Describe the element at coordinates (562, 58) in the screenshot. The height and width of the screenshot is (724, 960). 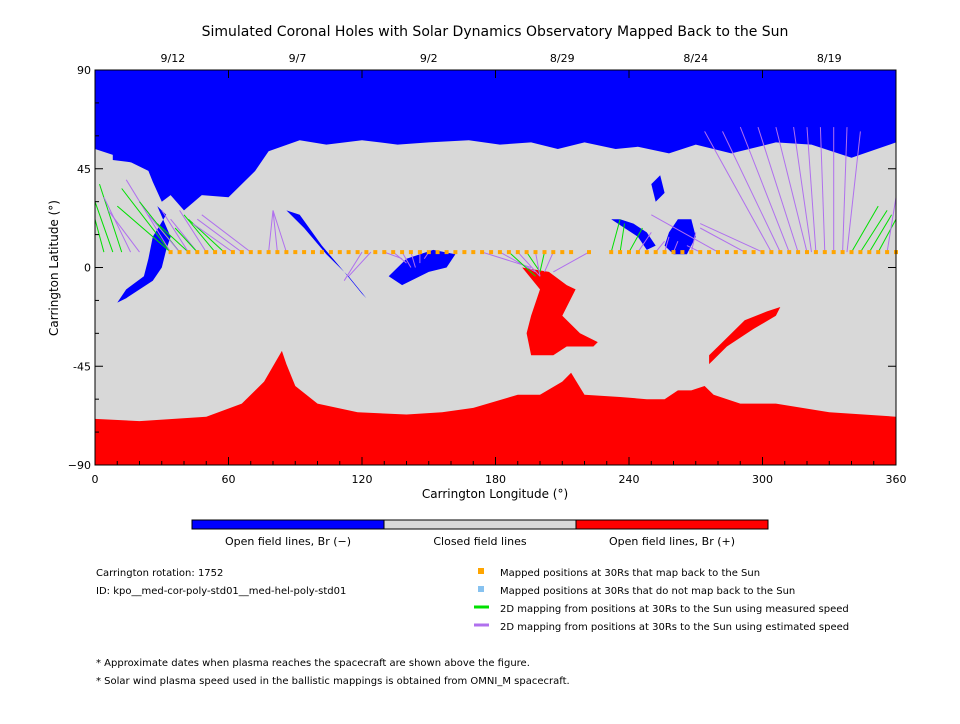
I see `top-date-label: 8/29` at that location.